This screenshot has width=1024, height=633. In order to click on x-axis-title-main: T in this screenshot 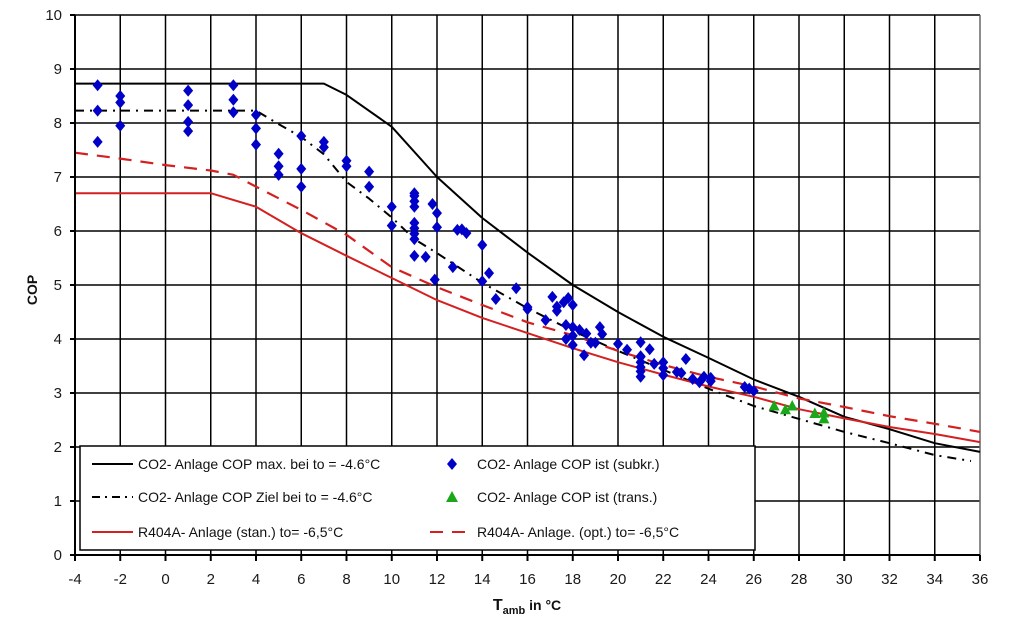, I will do `click(498, 605)`.